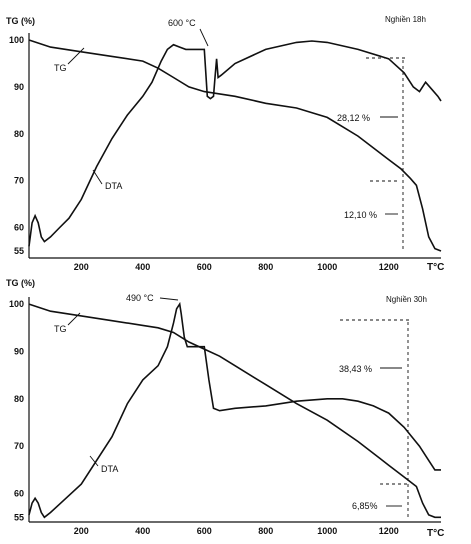 The image size is (471, 544). I want to click on y-tick-label-18h-0: 100, so click(16, 40).